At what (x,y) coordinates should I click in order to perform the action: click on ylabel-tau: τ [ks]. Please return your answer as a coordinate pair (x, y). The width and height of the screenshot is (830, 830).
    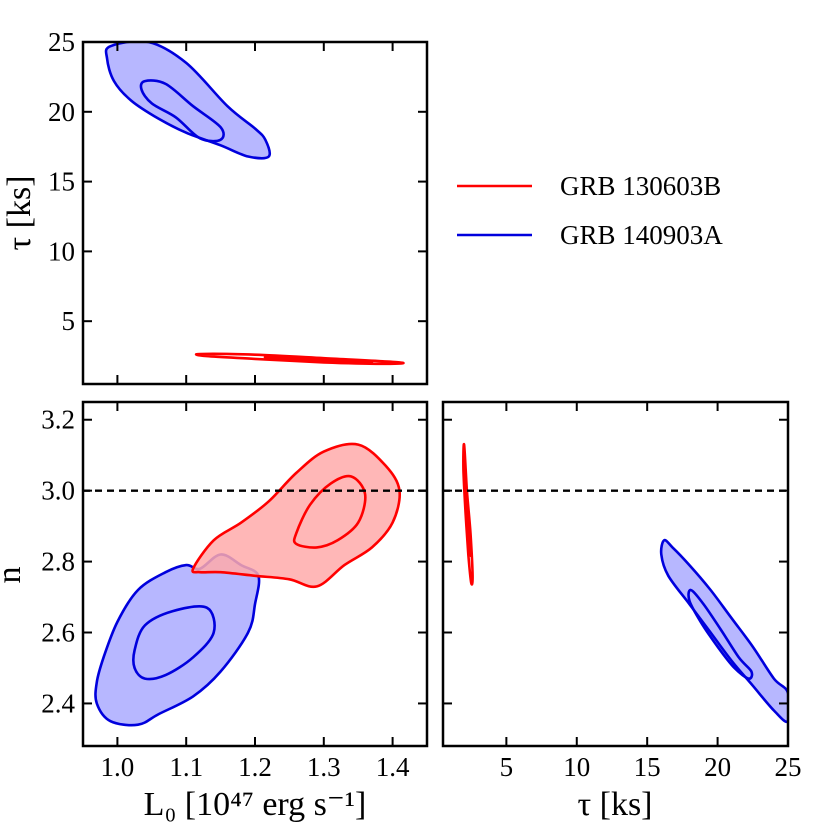
    Looking at the image, I should click on (19, 212).